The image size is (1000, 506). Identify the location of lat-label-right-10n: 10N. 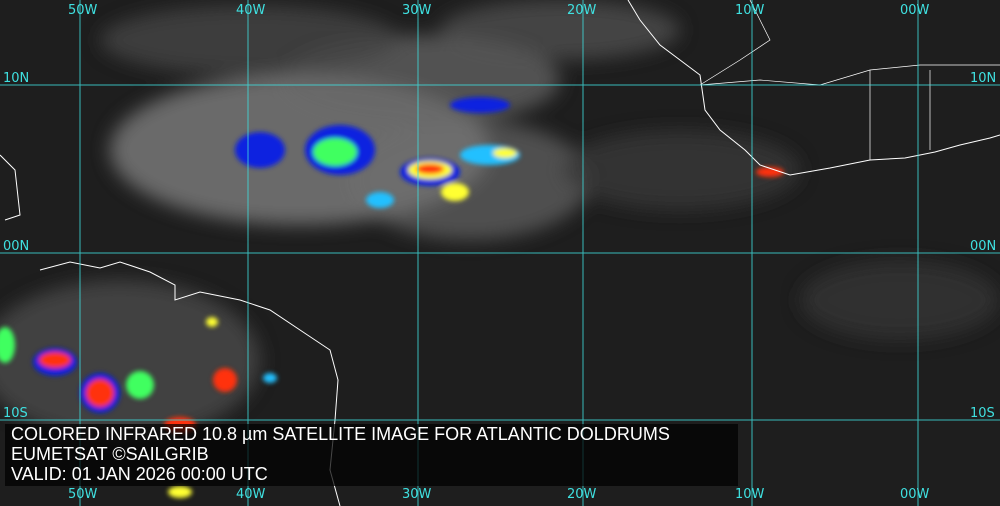
(983, 78).